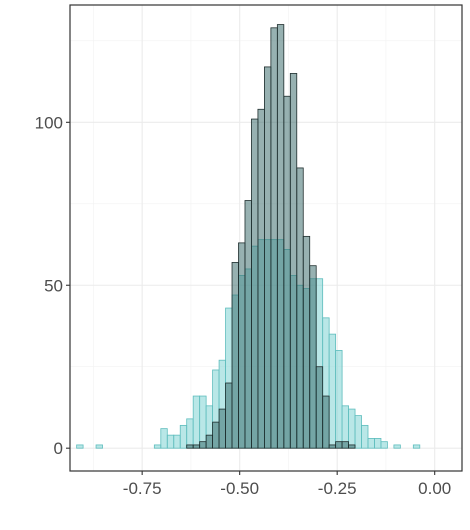 The image size is (470, 530). What do you see at coordinates (239, 488) in the screenshot?
I see `x-tick-label: -0.50` at bounding box center [239, 488].